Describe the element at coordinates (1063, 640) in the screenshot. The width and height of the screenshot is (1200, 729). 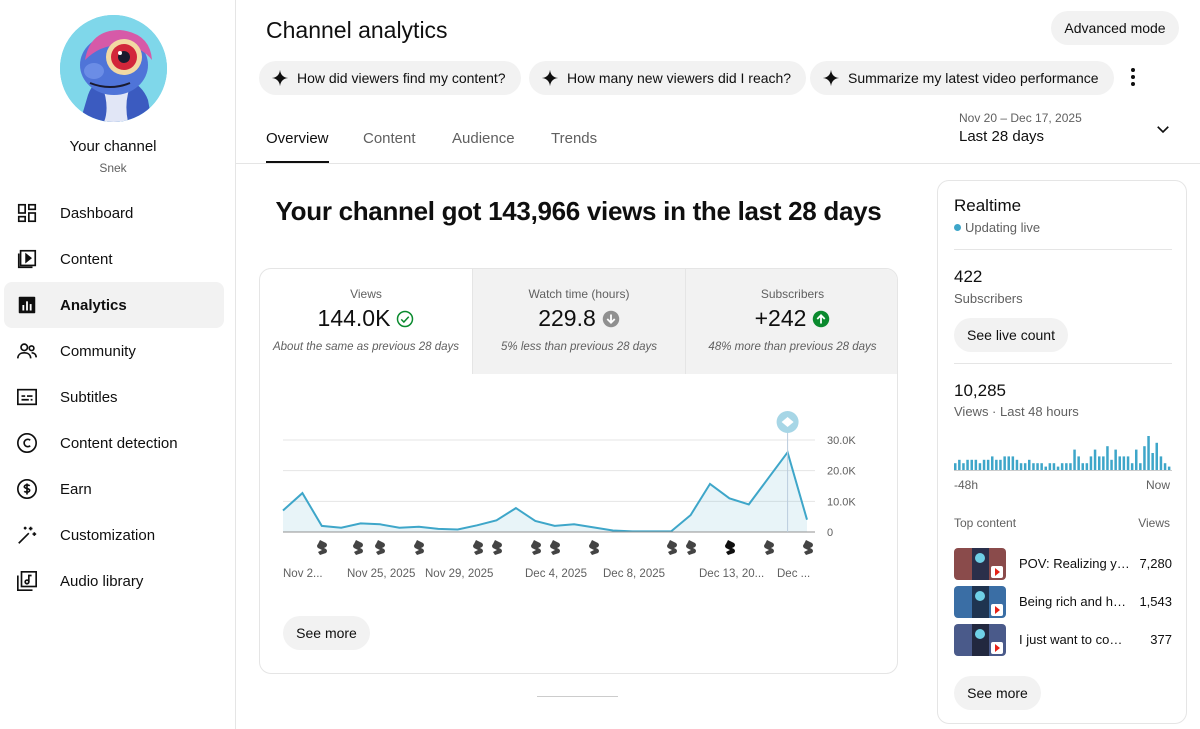
I see `top-content-row: I just want to come home 377` at that location.